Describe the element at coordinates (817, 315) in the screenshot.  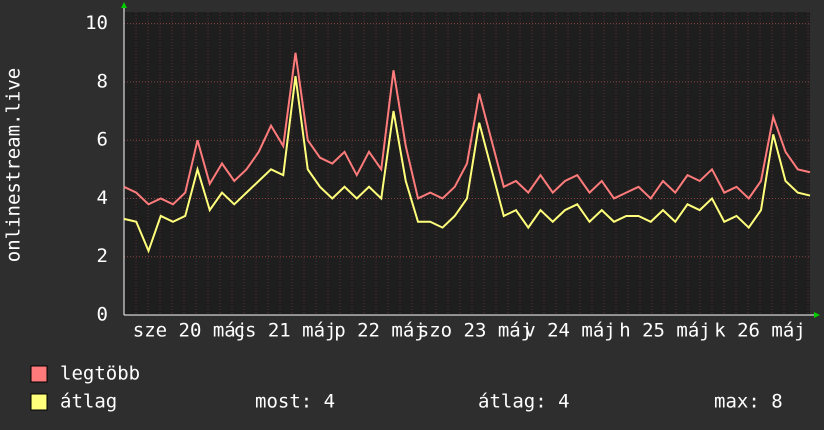
I see `x-arrow` at that location.